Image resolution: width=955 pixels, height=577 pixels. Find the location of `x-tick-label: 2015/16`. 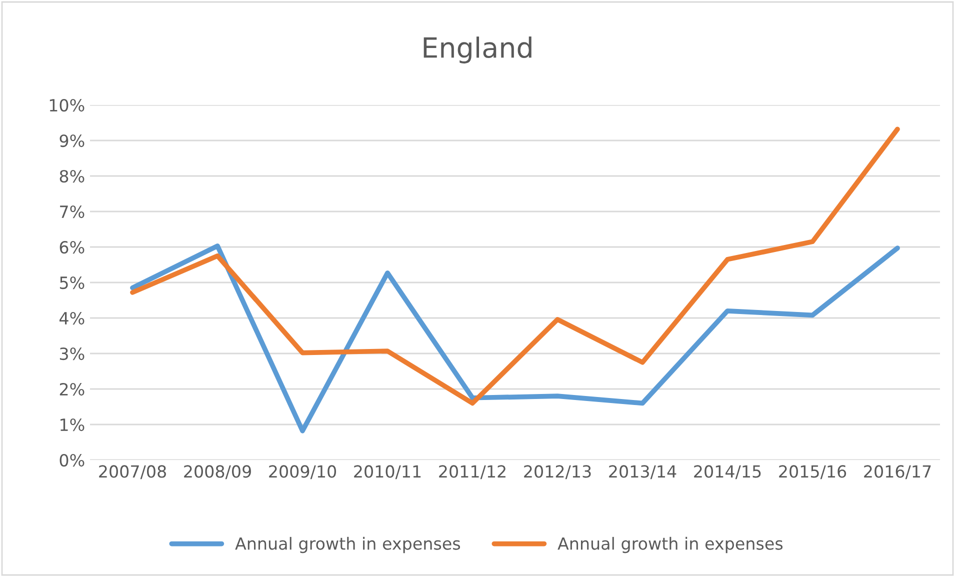

x-tick-label: 2015/16 is located at coordinates (812, 472).